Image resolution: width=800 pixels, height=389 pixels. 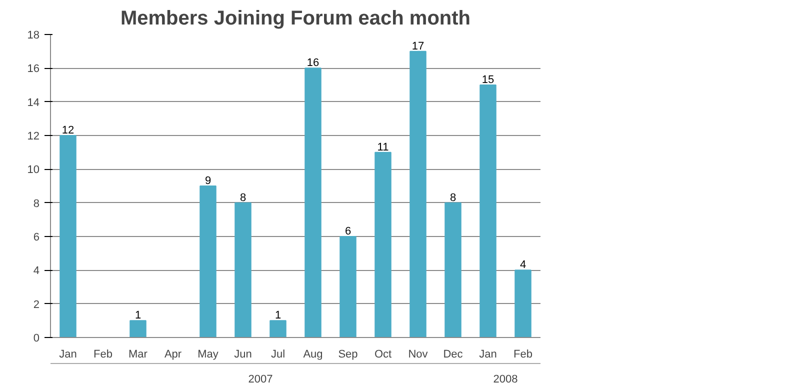 What do you see at coordinates (33, 69) in the screenshot?
I see `y-tick-label: 16` at bounding box center [33, 69].